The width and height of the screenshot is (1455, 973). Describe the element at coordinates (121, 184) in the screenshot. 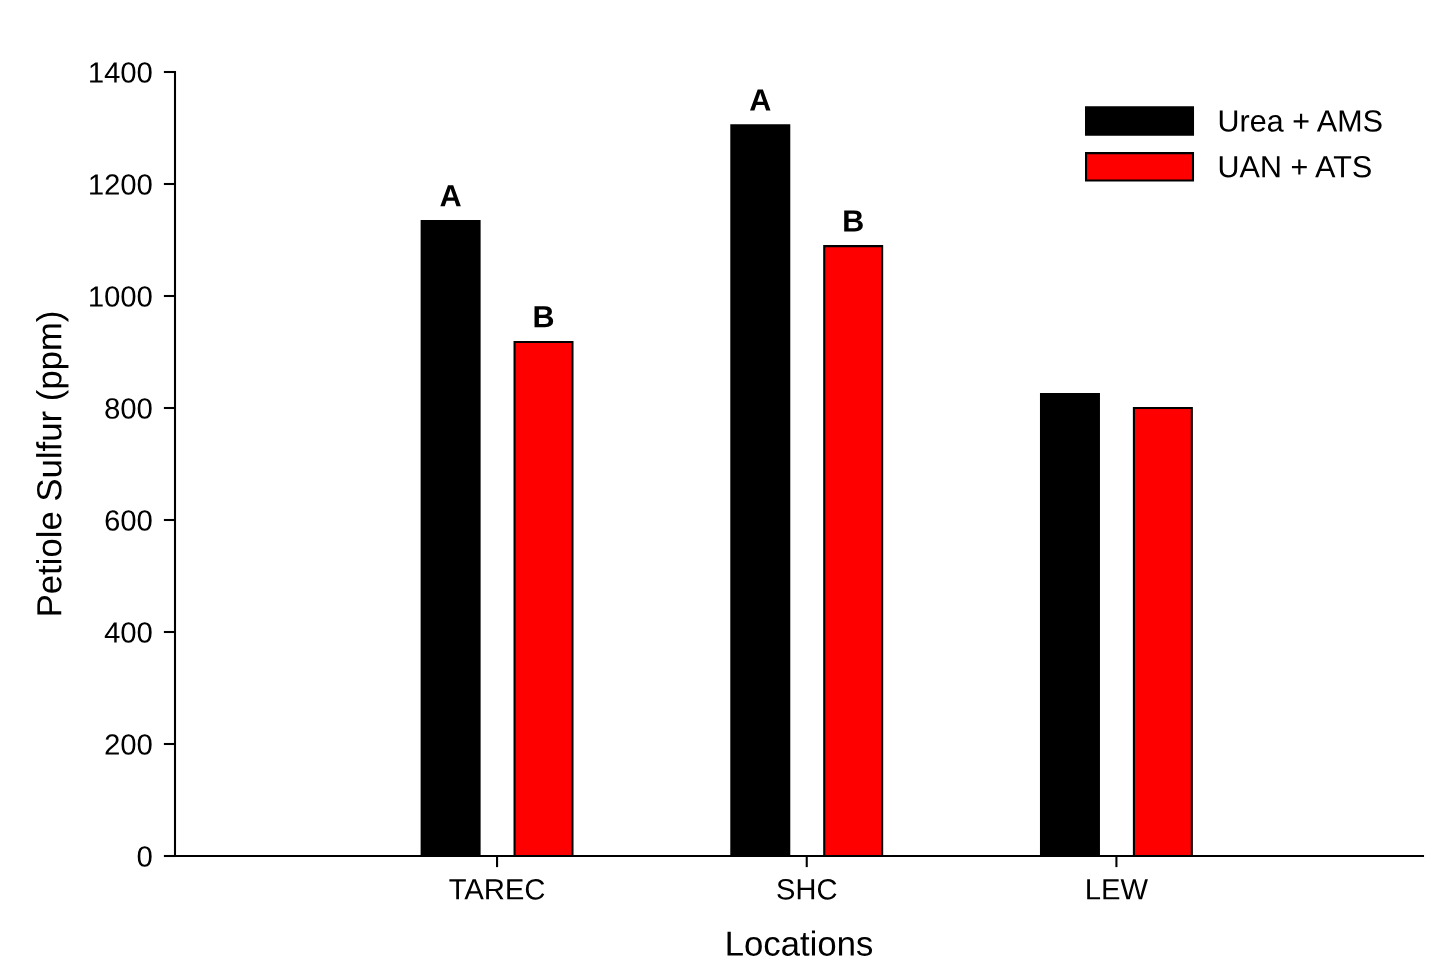

I see `y-tick-label: 1200` at that location.